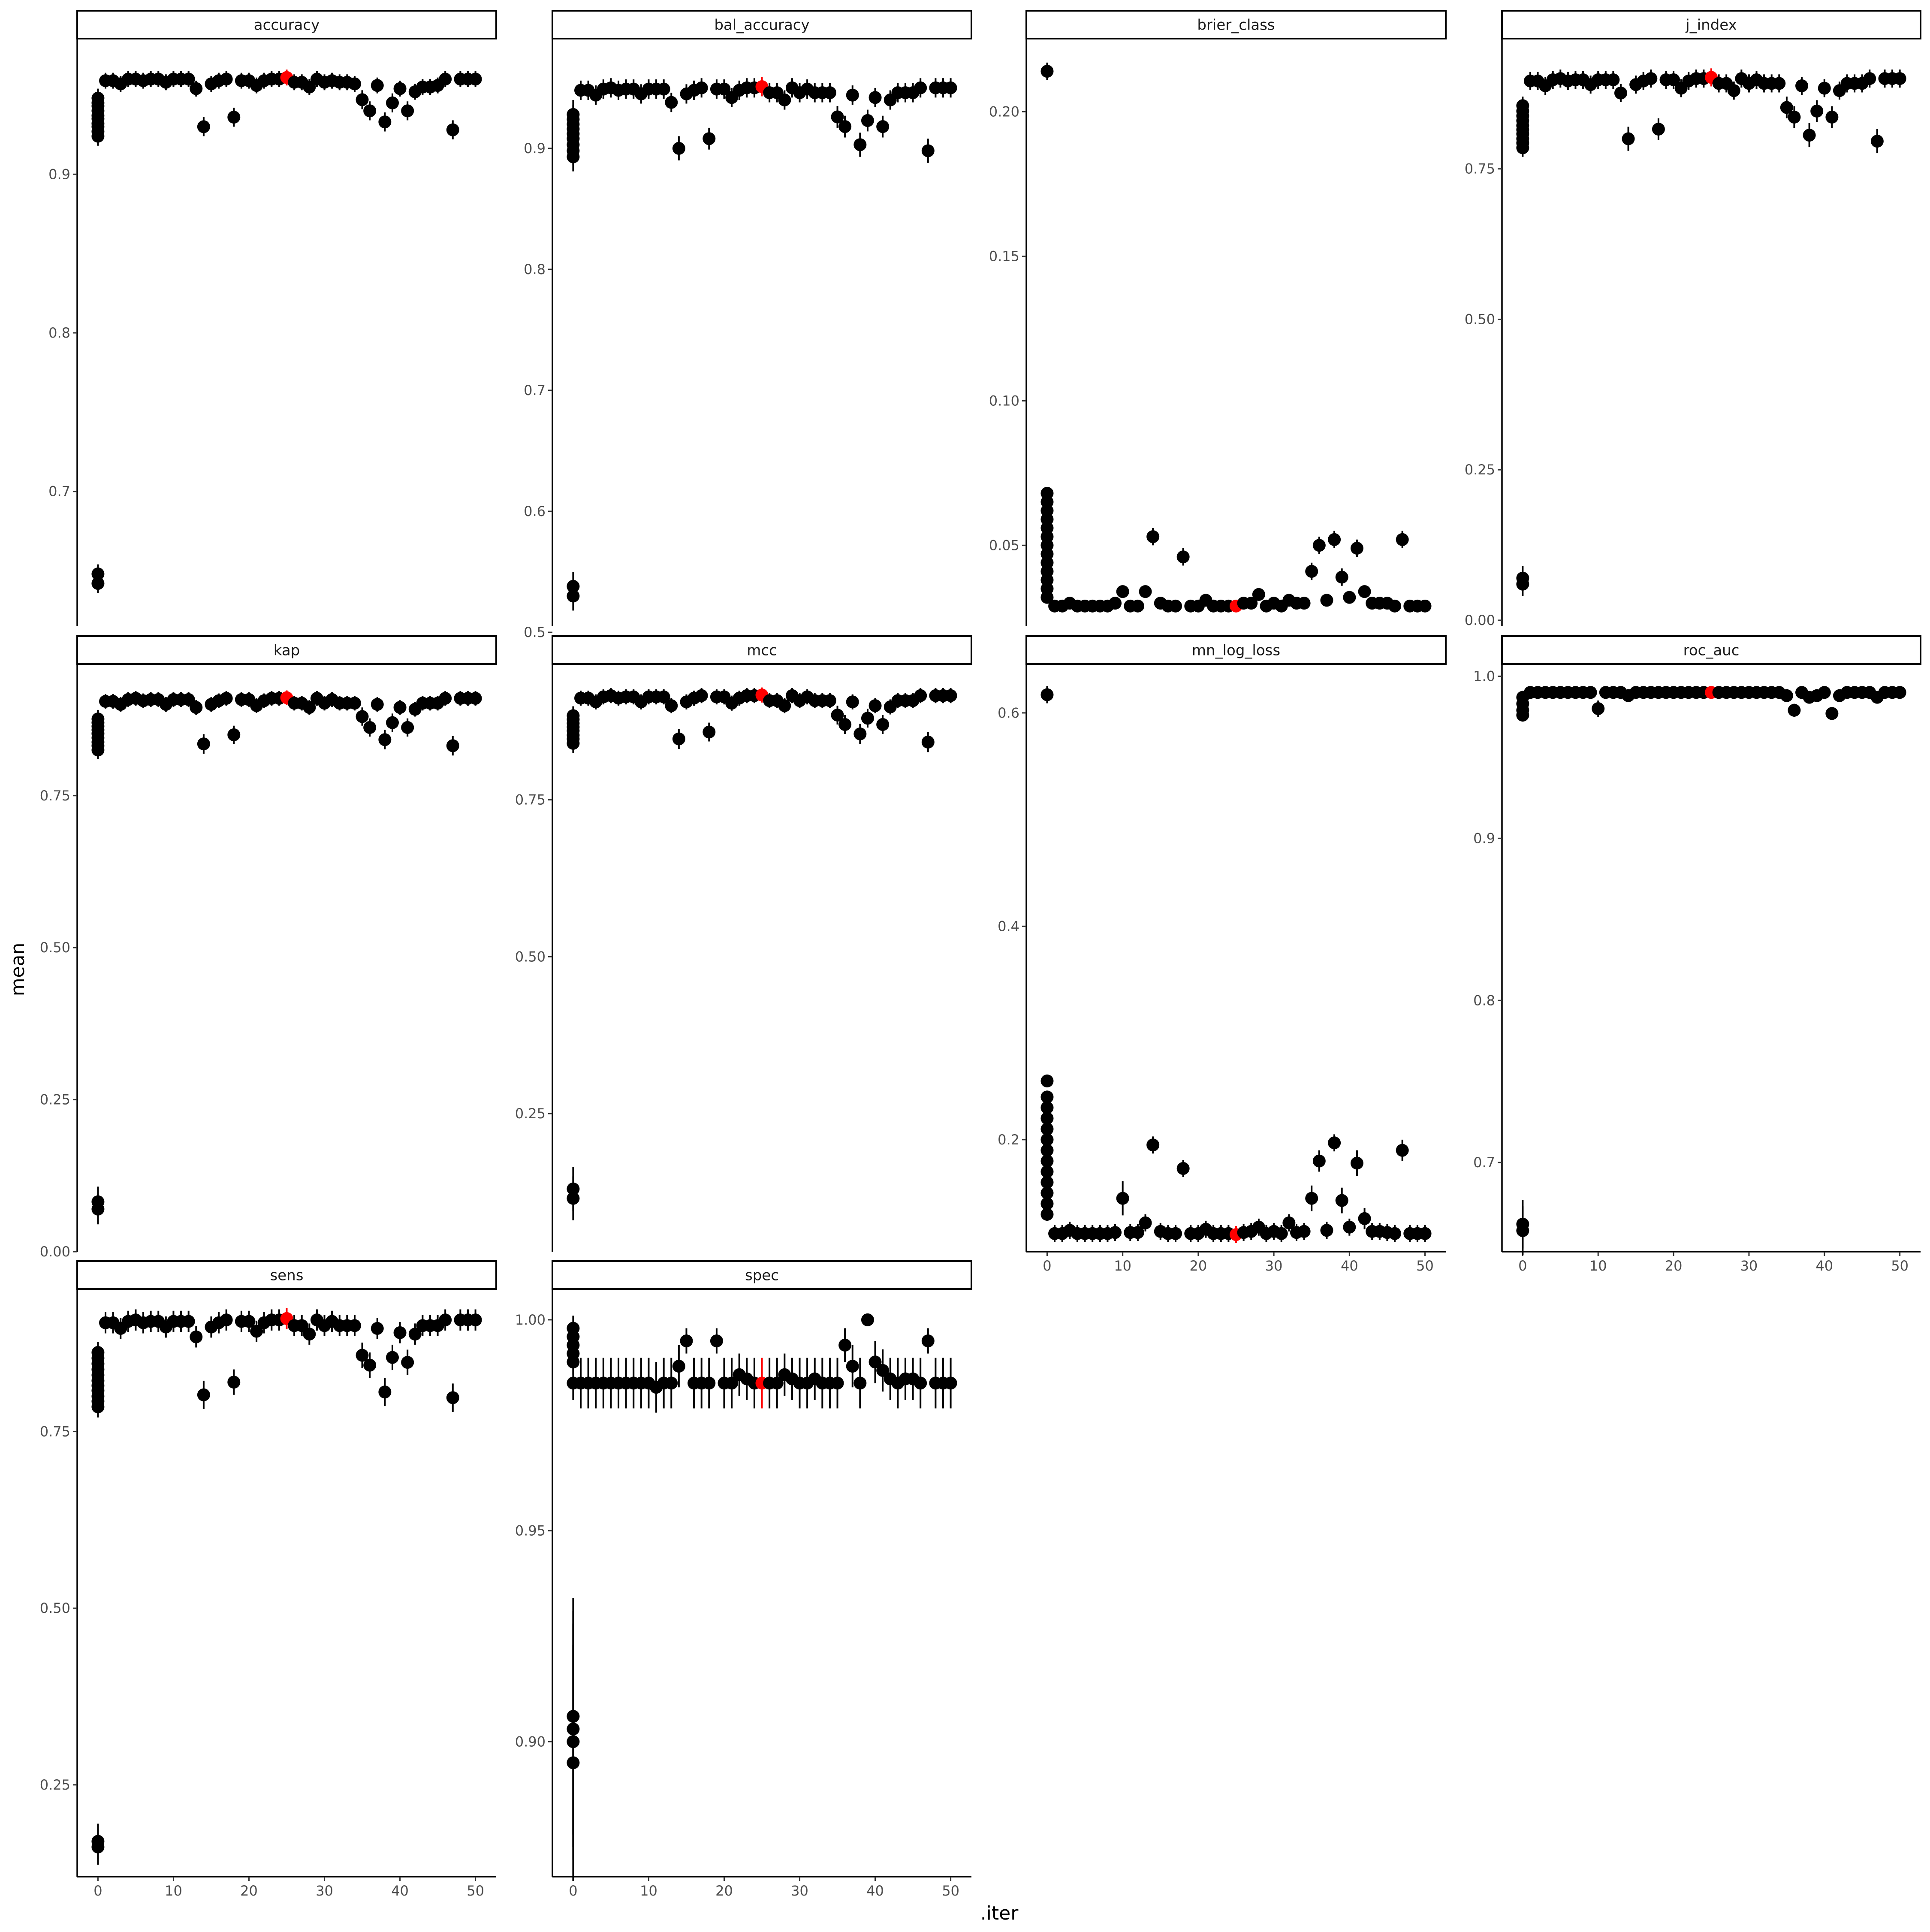 This screenshot has width=1930, height=1932. Describe the element at coordinates (743, 943) in the screenshot. I see `panel-mcc: mcc 0.25 0.50 0.75` at that location.